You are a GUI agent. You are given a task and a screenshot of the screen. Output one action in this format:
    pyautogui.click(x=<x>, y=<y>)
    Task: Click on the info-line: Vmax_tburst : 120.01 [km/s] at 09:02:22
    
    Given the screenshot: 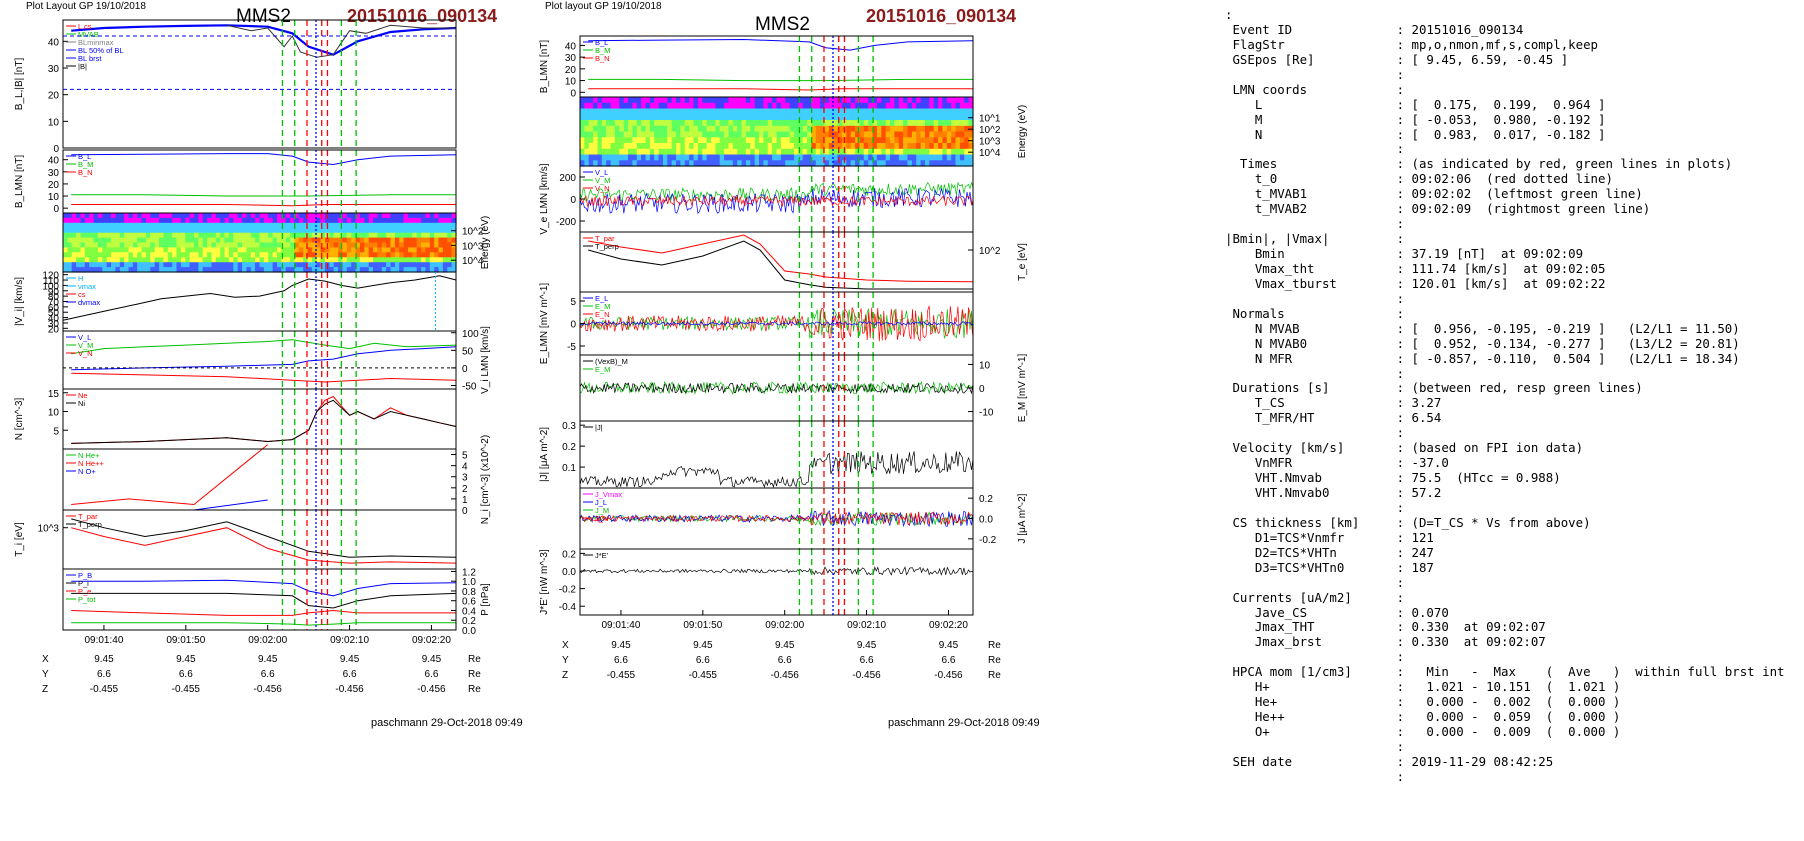 What is the action you would take?
    pyautogui.click(x=1415, y=283)
    